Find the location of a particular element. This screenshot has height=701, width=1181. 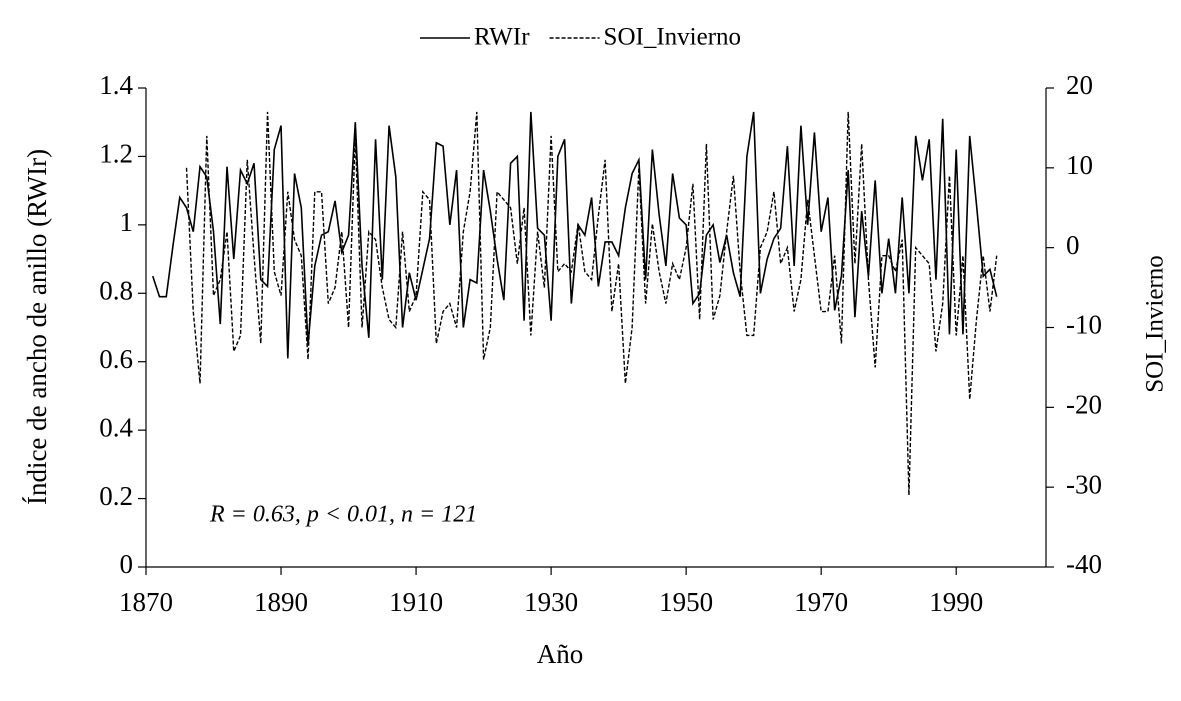

x-tick-label: 1910 is located at coordinates (416, 602).